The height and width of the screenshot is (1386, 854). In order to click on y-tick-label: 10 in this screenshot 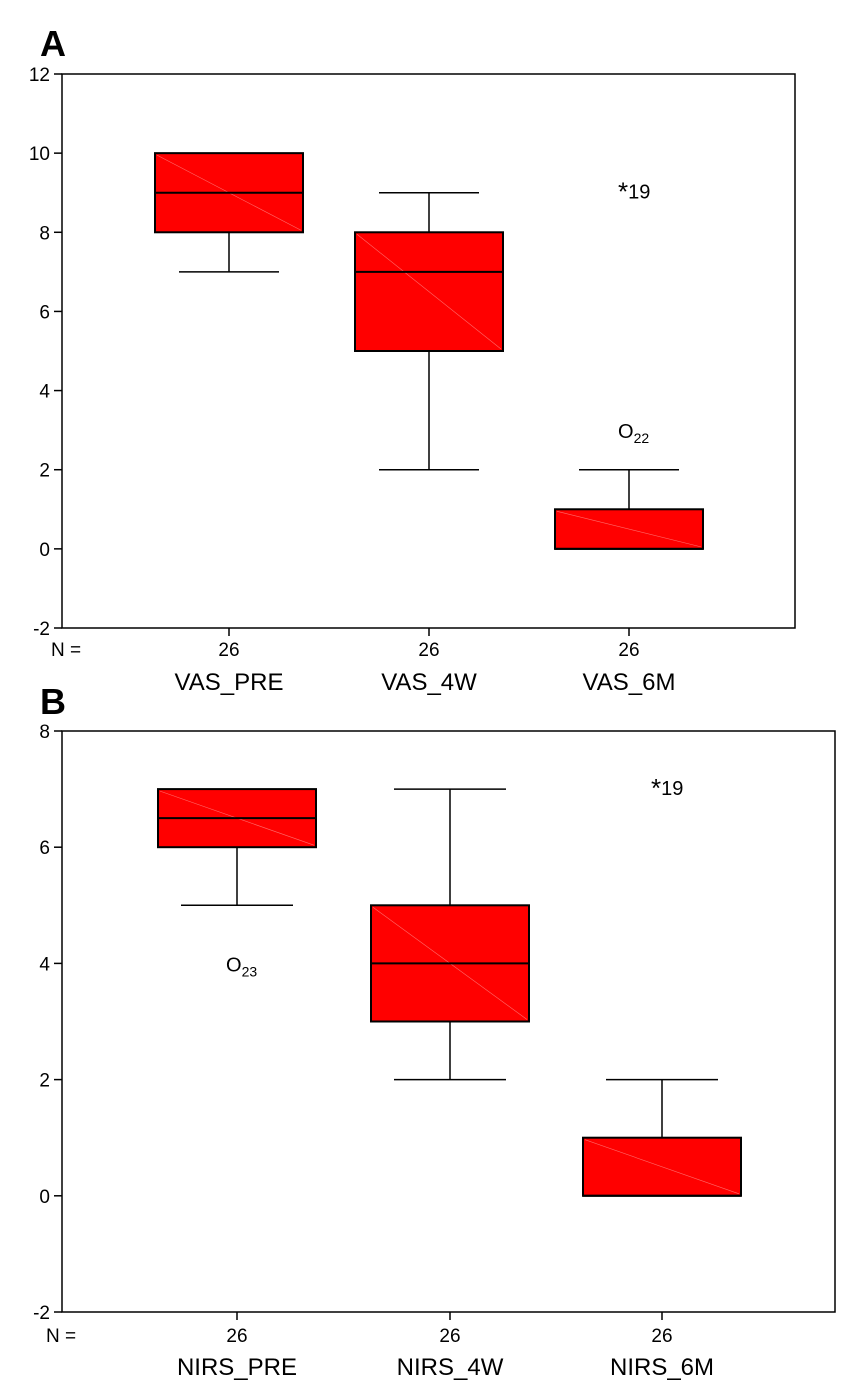, I will do `click(39, 154)`.